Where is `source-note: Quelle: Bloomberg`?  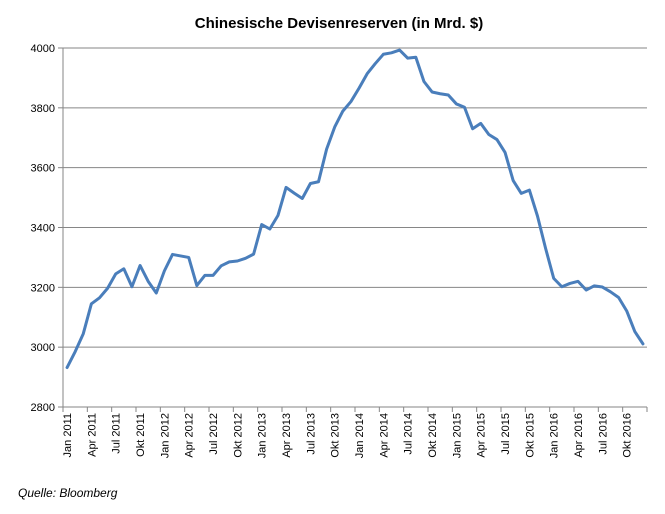
source-note: Quelle: Bloomberg is located at coordinates (68, 493).